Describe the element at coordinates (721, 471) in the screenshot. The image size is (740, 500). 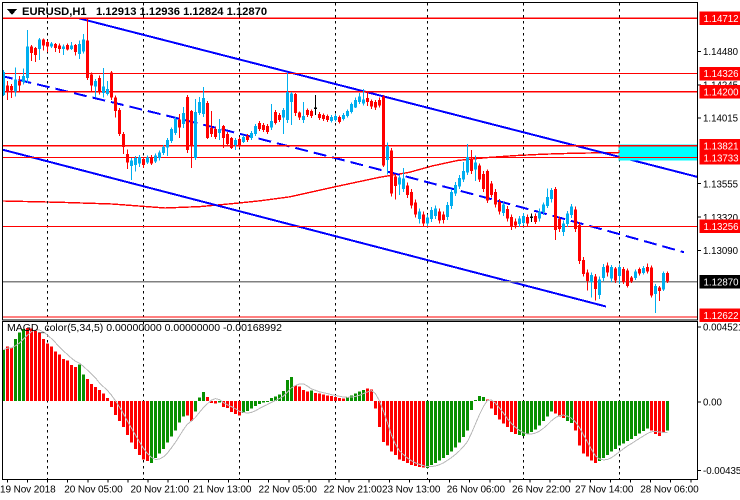
I see `svg-text: -0.0043520` at that location.